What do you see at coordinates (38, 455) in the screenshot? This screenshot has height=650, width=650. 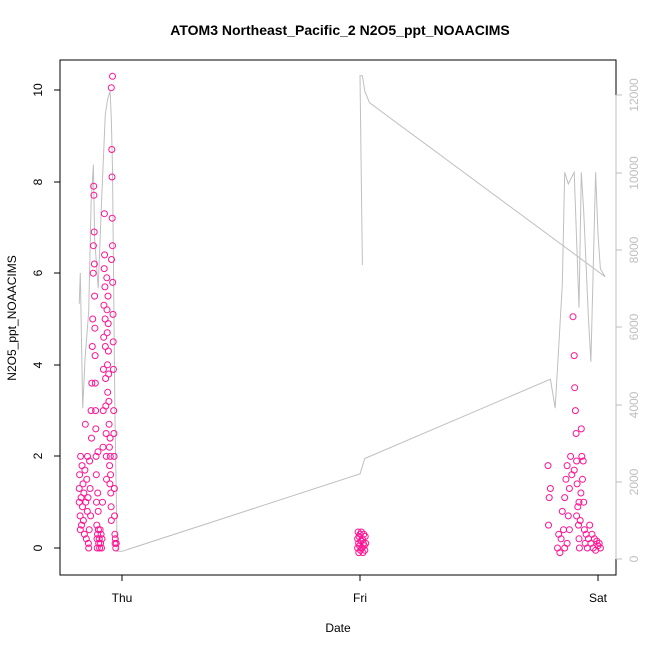 I see `y-tick-label-2: 2` at bounding box center [38, 455].